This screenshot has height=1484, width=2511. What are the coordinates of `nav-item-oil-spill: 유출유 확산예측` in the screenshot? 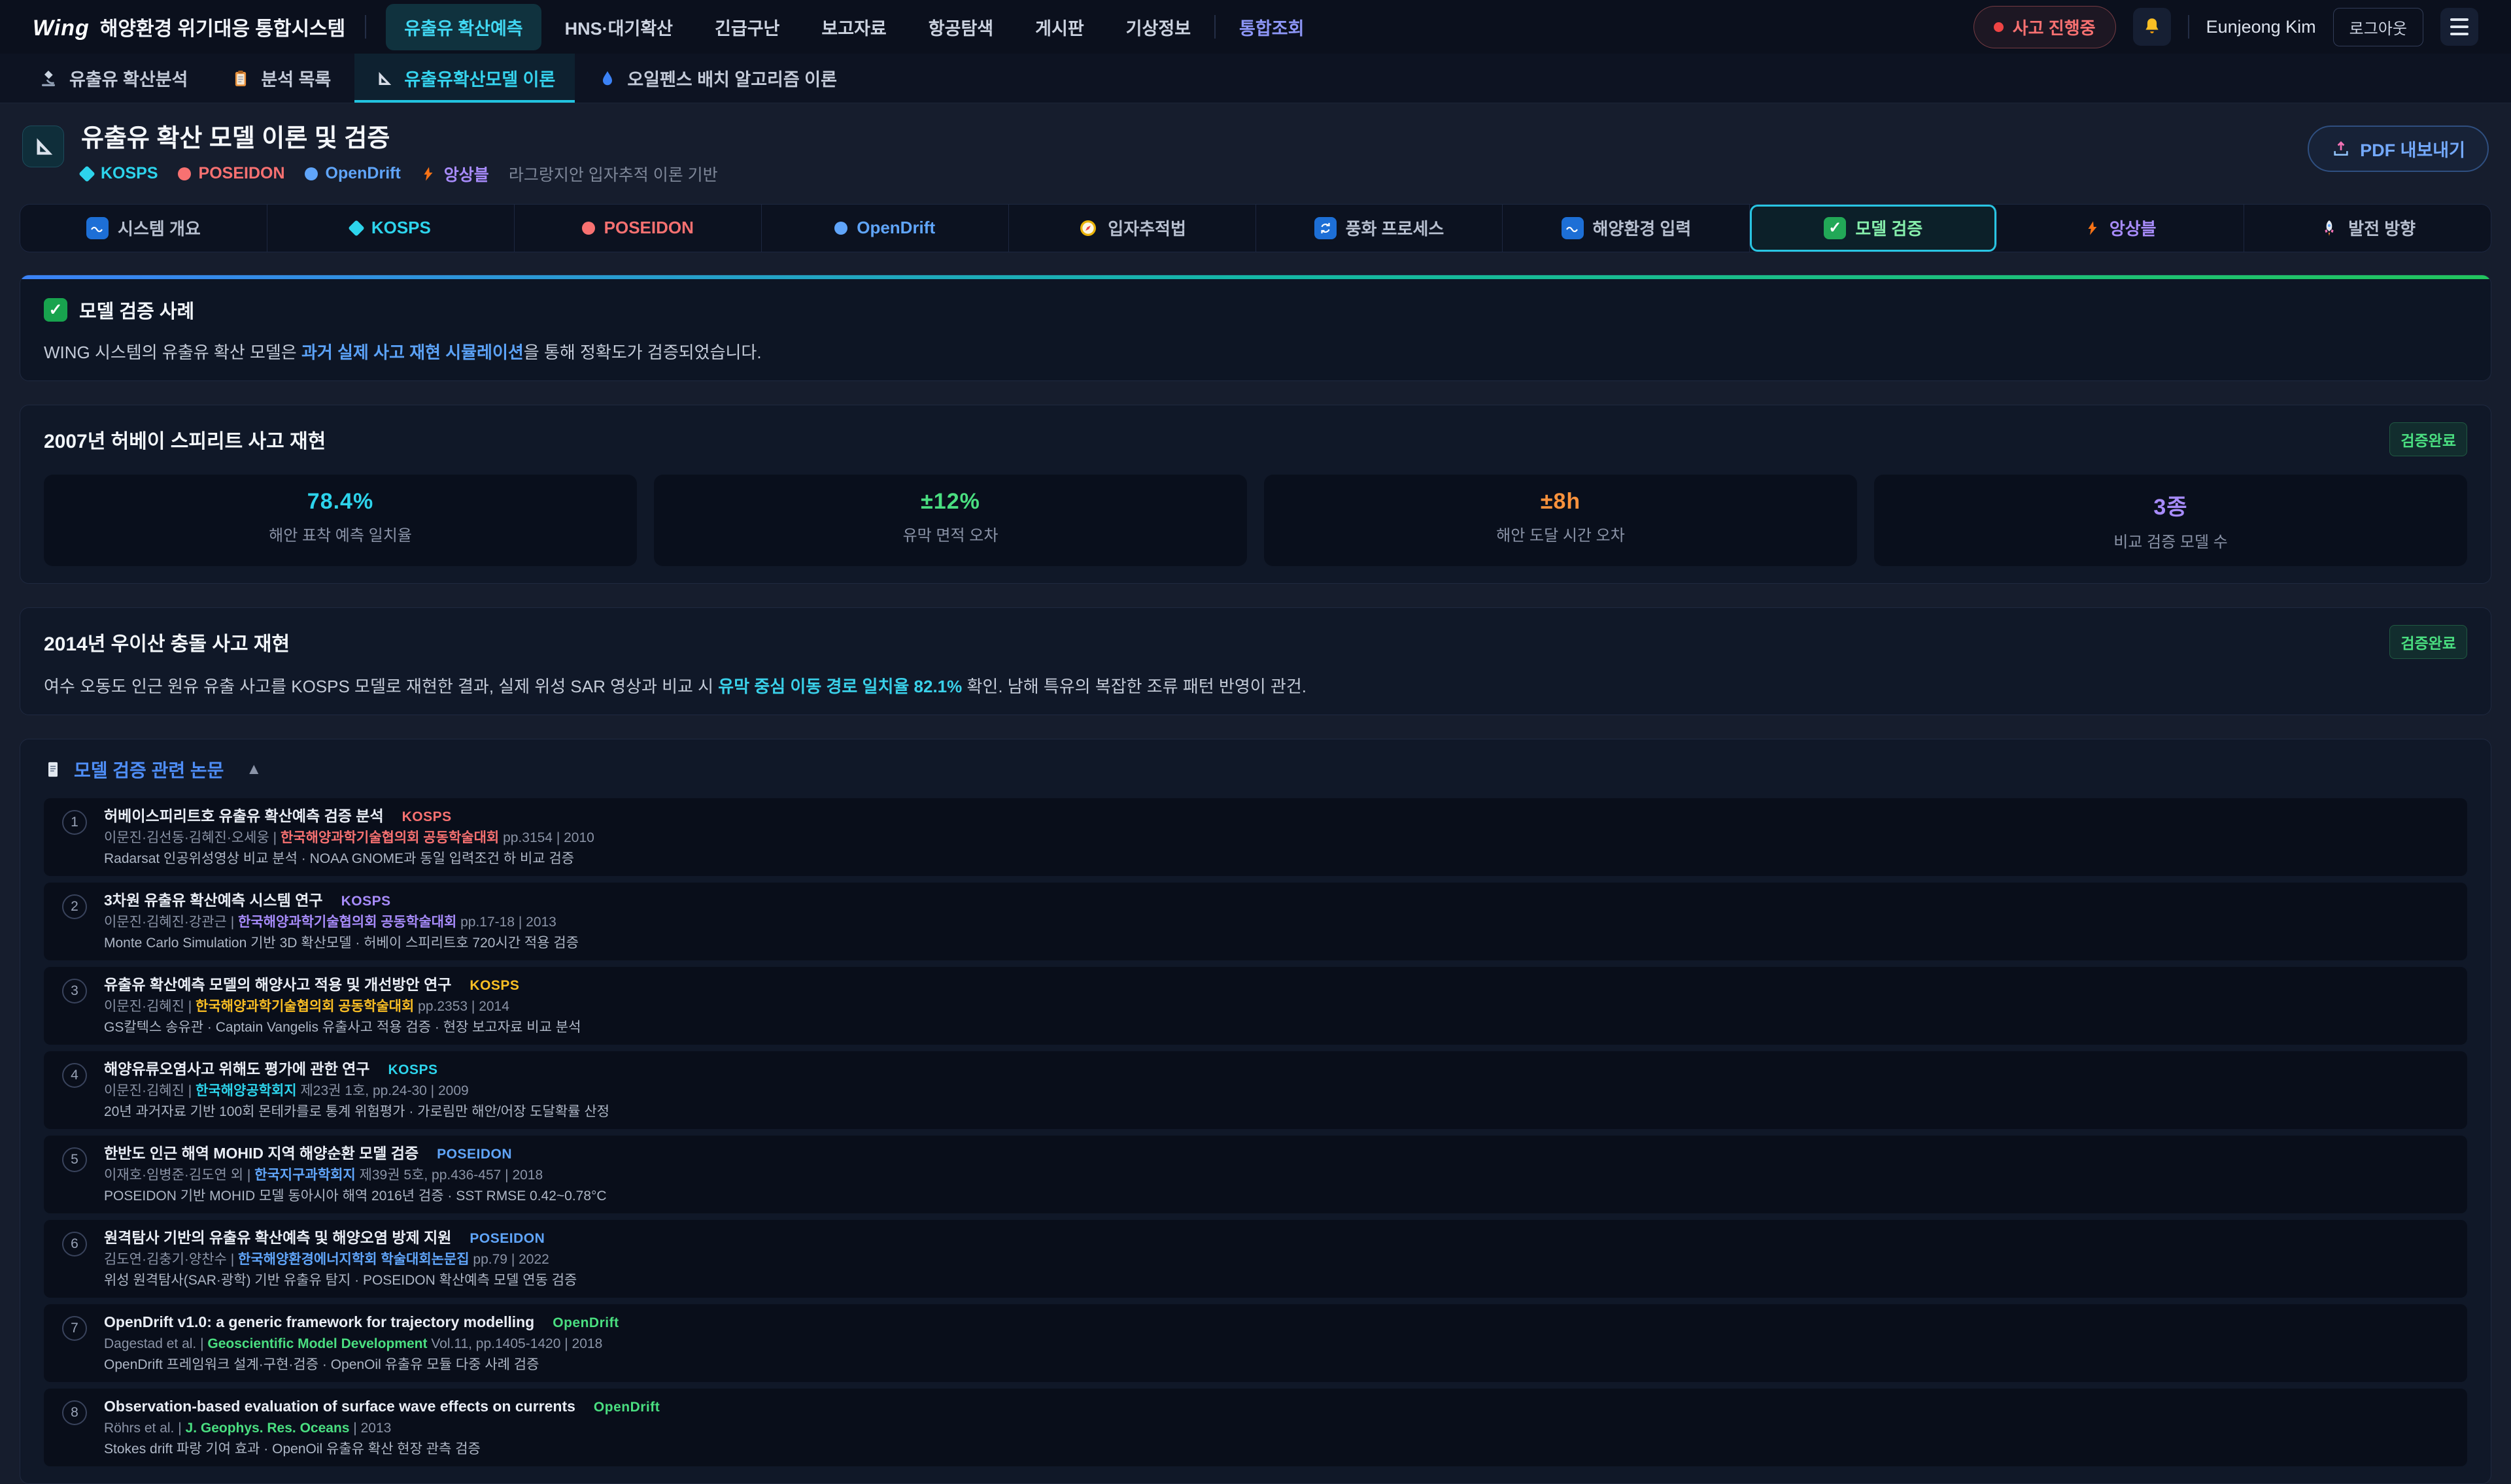 It's located at (464, 26).